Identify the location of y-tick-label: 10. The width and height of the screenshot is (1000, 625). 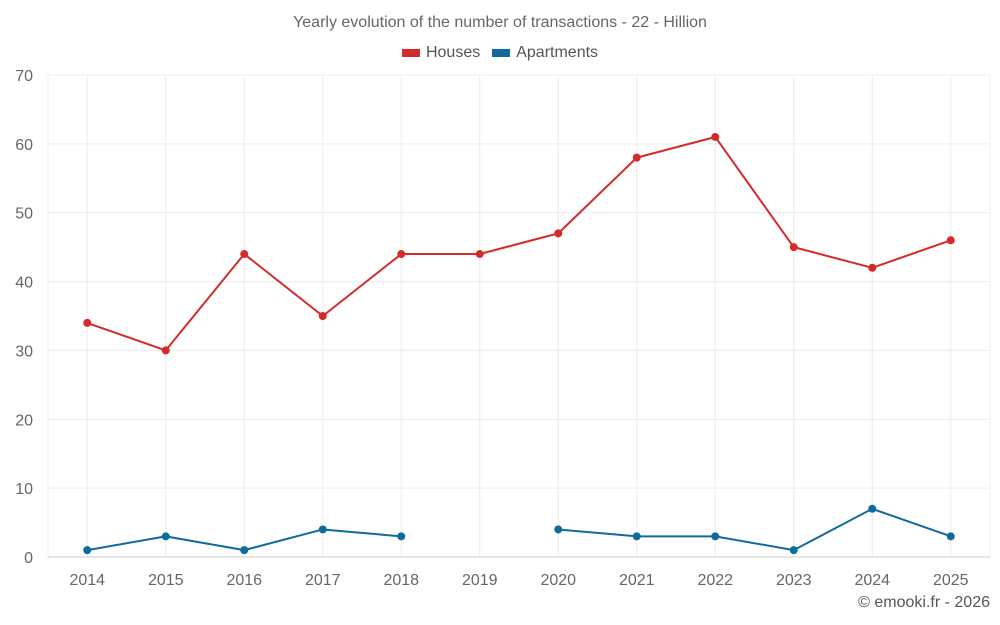
(24, 489).